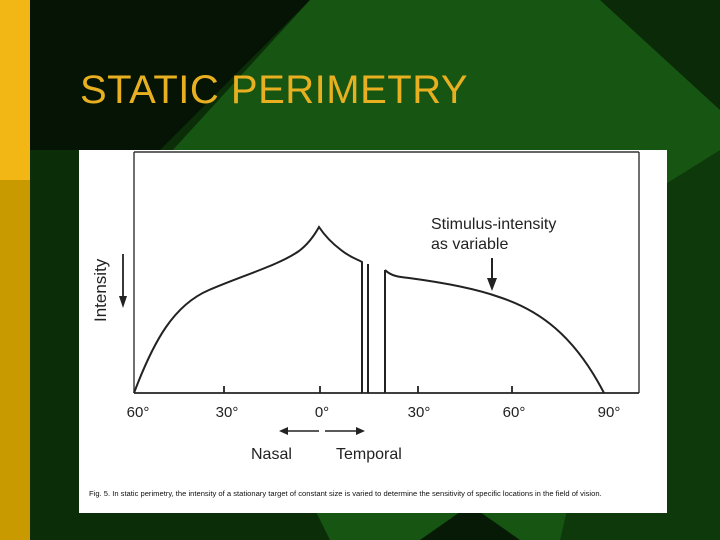 The height and width of the screenshot is (540, 720). What do you see at coordinates (322, 412) in the screenshot?
I see `x-tick-label: 0°` at bounding box center [322, 412].